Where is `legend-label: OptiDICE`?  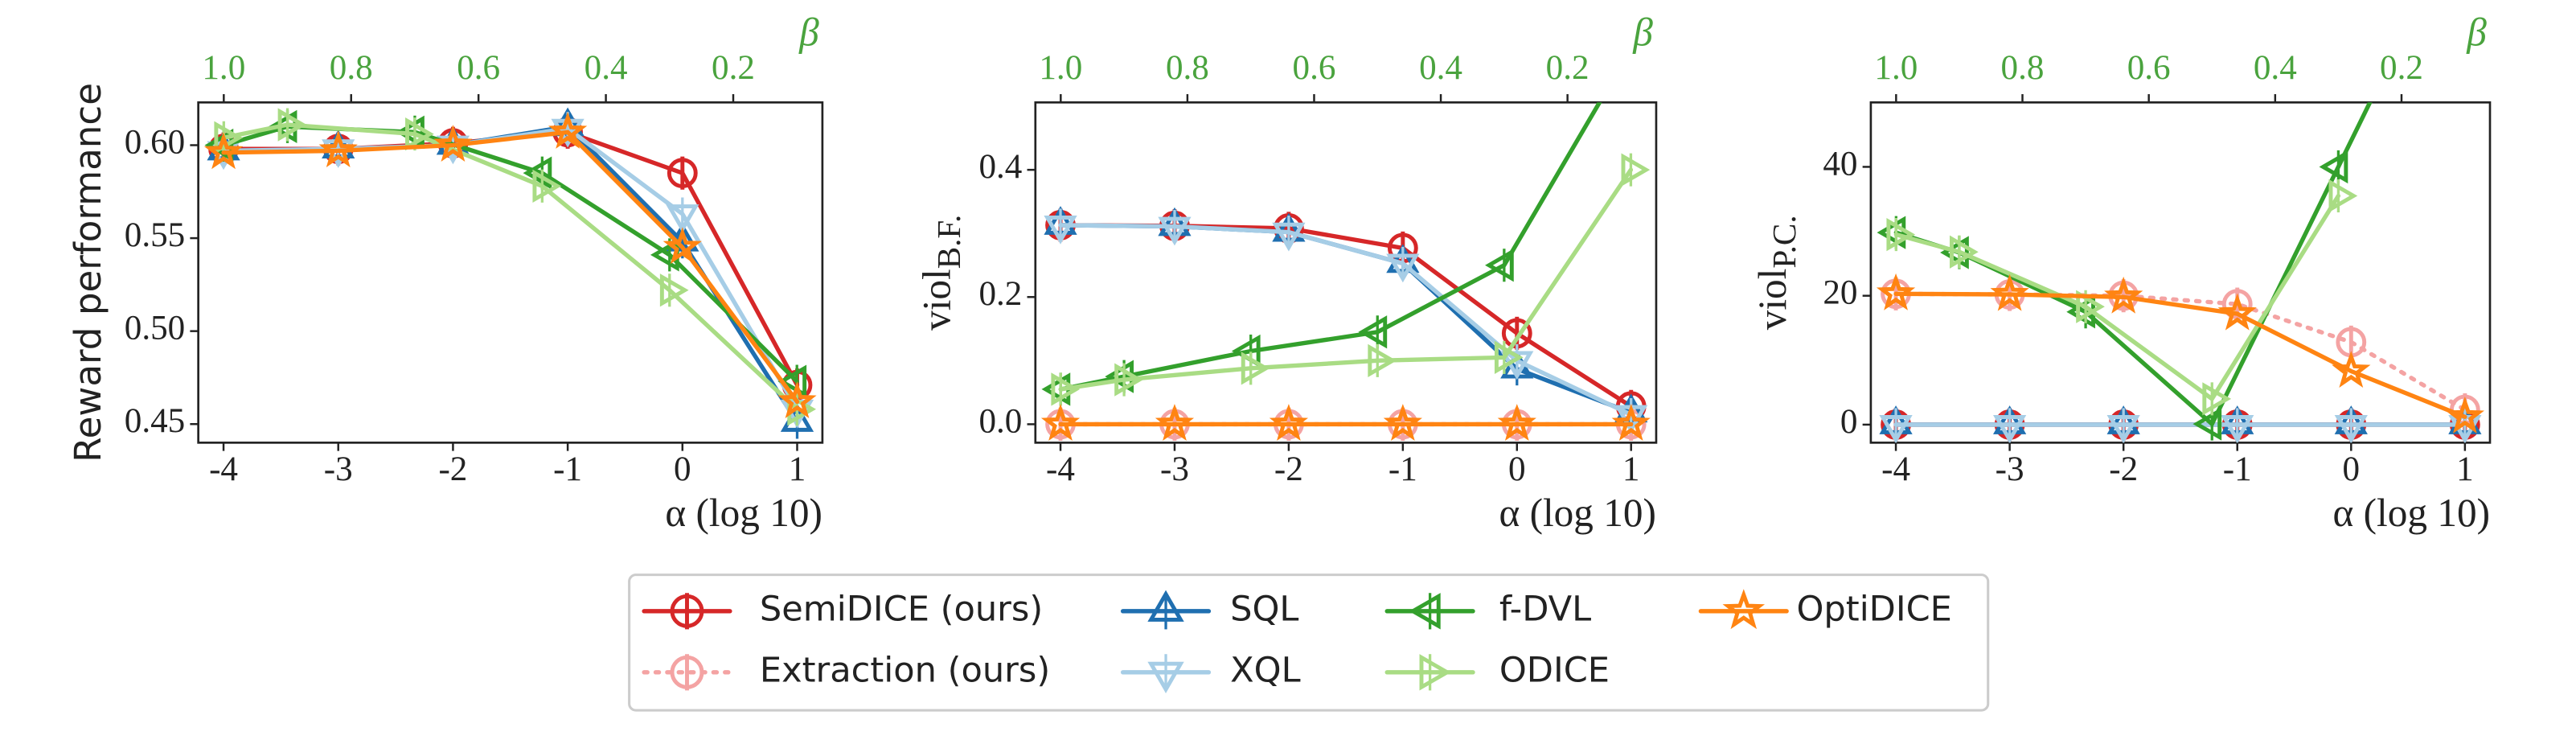
legend-label: OptiDICE is located at coordinates (1873, 609).